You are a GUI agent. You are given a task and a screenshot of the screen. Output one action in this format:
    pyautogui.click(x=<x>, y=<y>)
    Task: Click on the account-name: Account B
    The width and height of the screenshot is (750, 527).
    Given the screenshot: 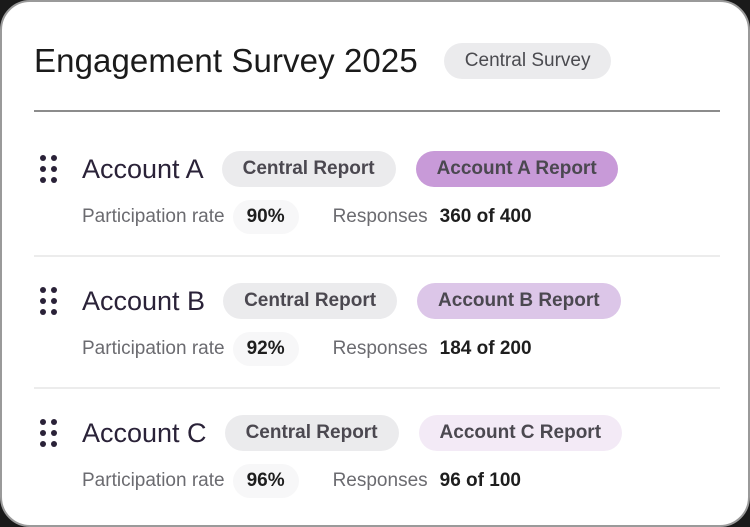 What is the action you would take?
    pyautogui.click(x=144, y=300)
    